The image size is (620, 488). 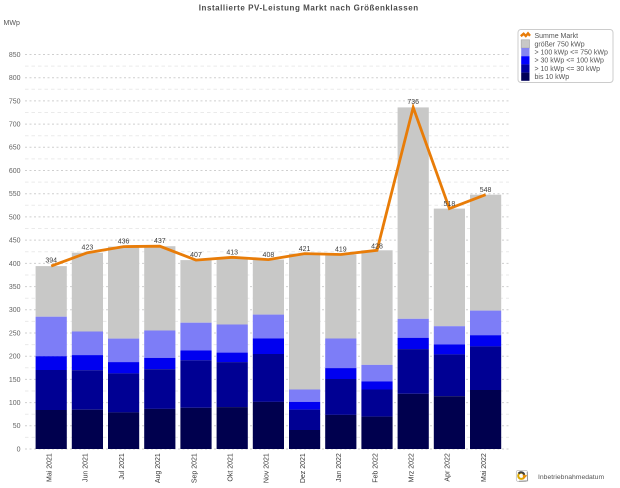 What do you see at coordinates (196, 255) in the screenshot?
I see `svg-text: 407` at bounding box center [196, 255].